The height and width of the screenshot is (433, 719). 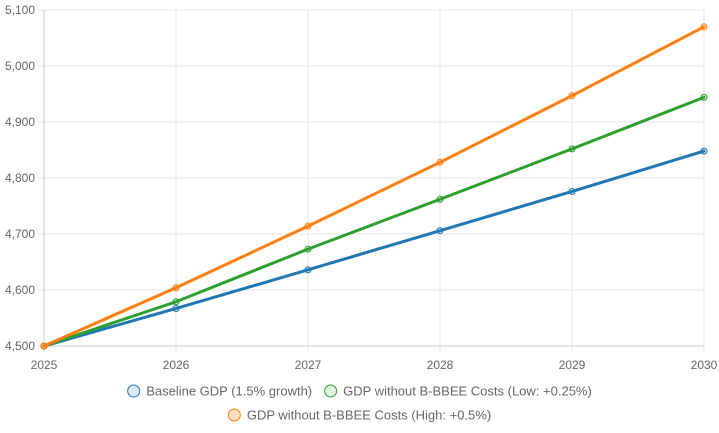 What do you see at coordinates (20, 290) in the screenshot?
I see `y-tick-label: 4,600` at bounding box center [20, 290].